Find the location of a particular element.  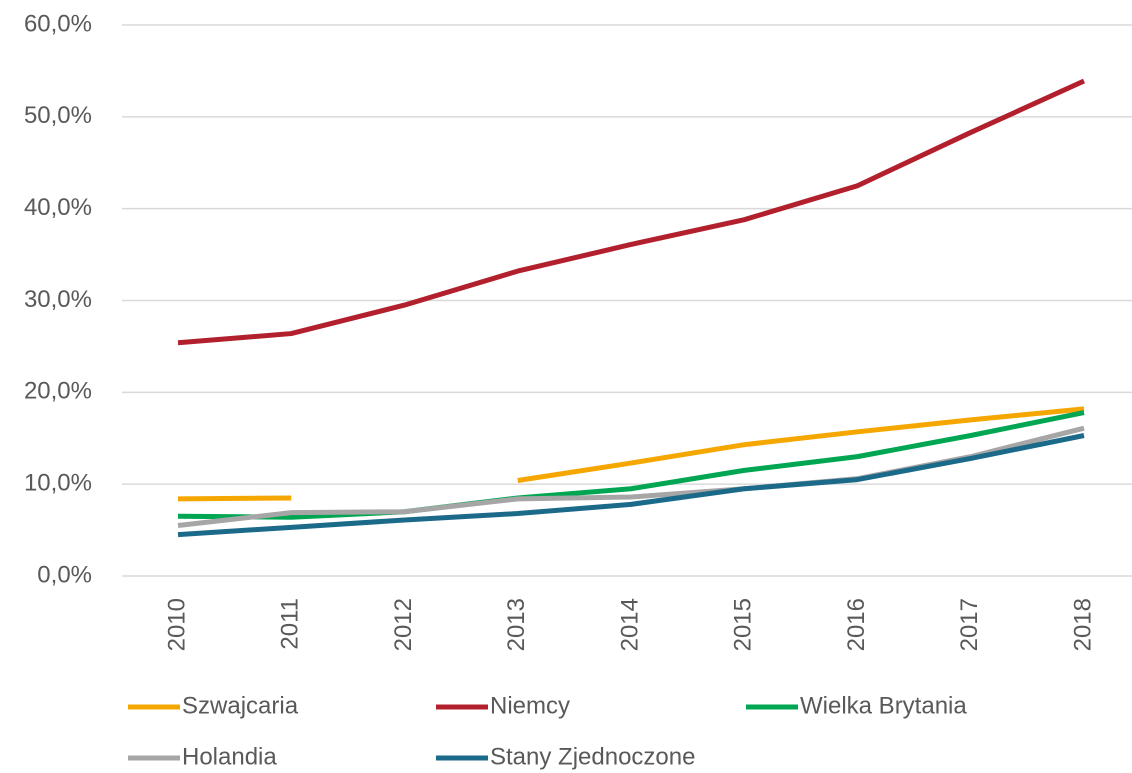

y-tick-label: 60,0% is located at coordinates (58, 23).